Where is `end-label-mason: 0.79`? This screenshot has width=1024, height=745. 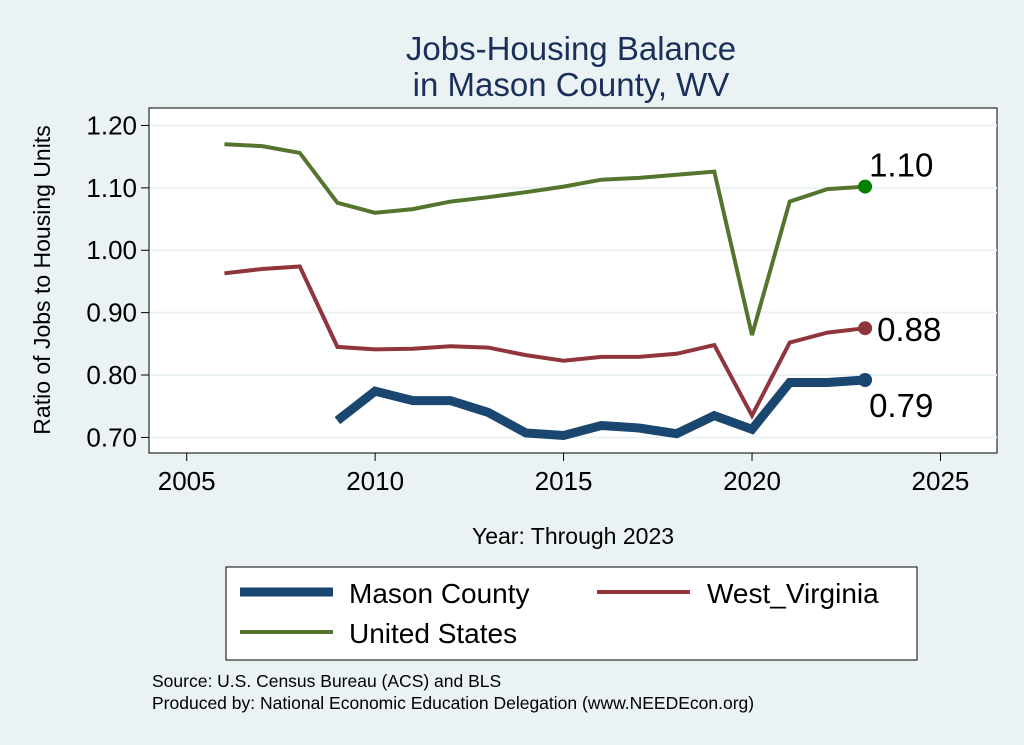 end-label-mason: 0.79 is located at coordinates (901, 405).